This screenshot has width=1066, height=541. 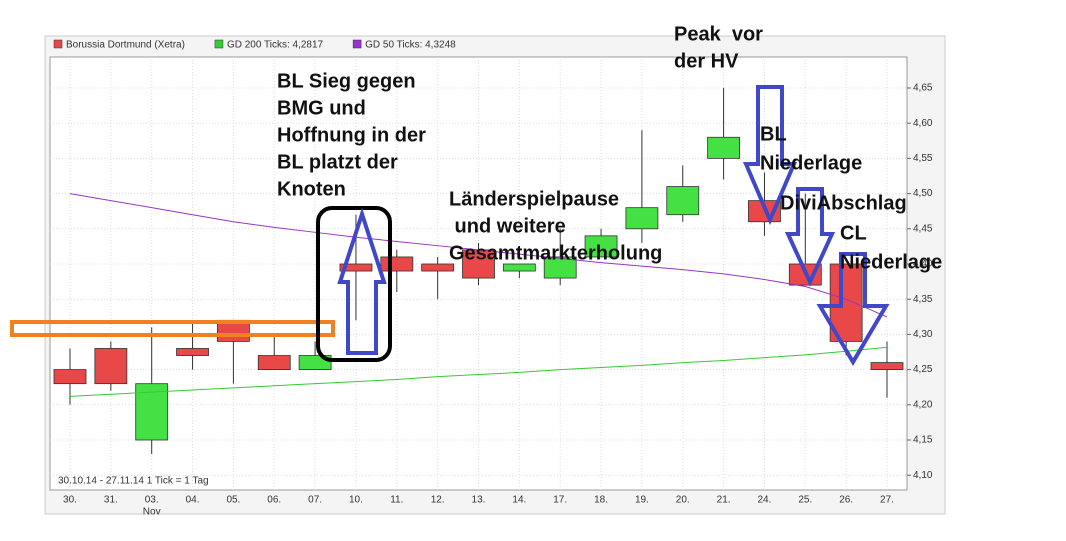 I want to click on y-tick-label: 4,50, so click(x=923, y=193).